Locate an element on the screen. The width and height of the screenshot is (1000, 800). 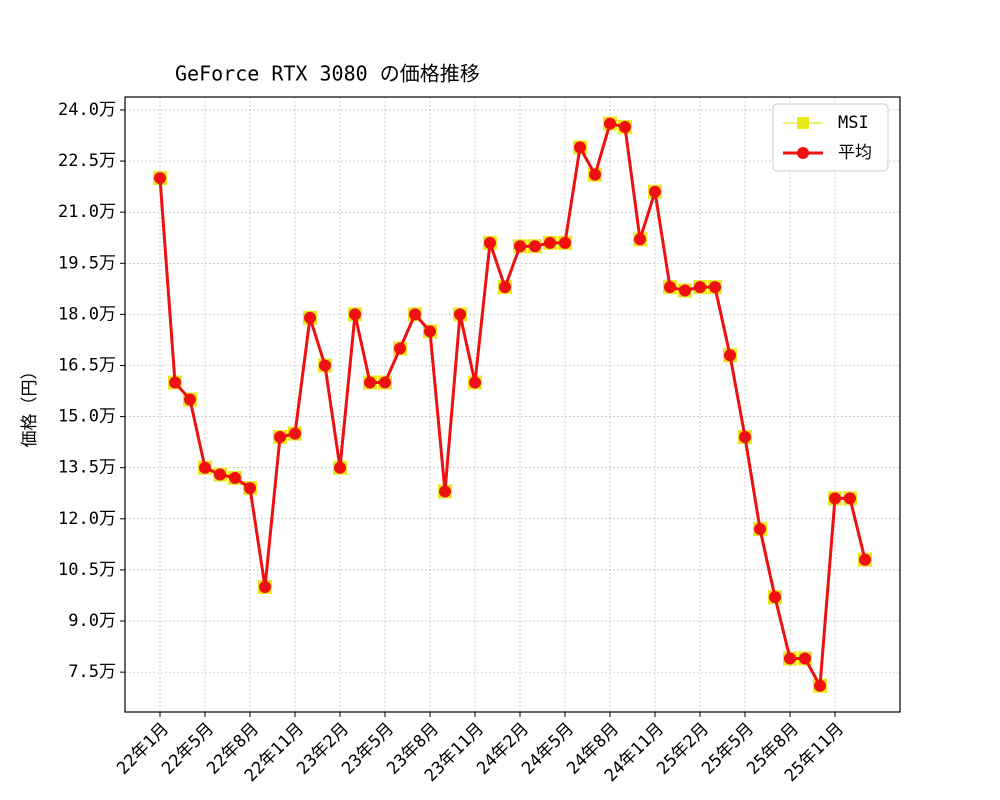
y-tick-label: 22.5万 is located at coordinates (87, 161).